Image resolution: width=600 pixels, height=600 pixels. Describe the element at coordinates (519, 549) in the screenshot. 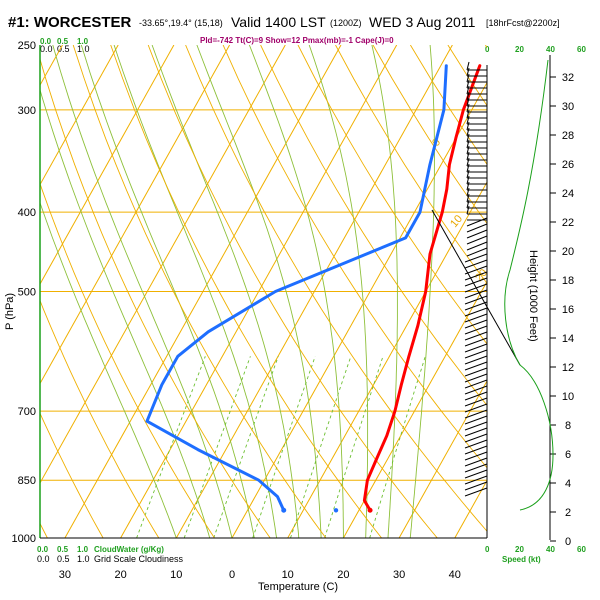

I see `speed-bot-1: 20` at that location.